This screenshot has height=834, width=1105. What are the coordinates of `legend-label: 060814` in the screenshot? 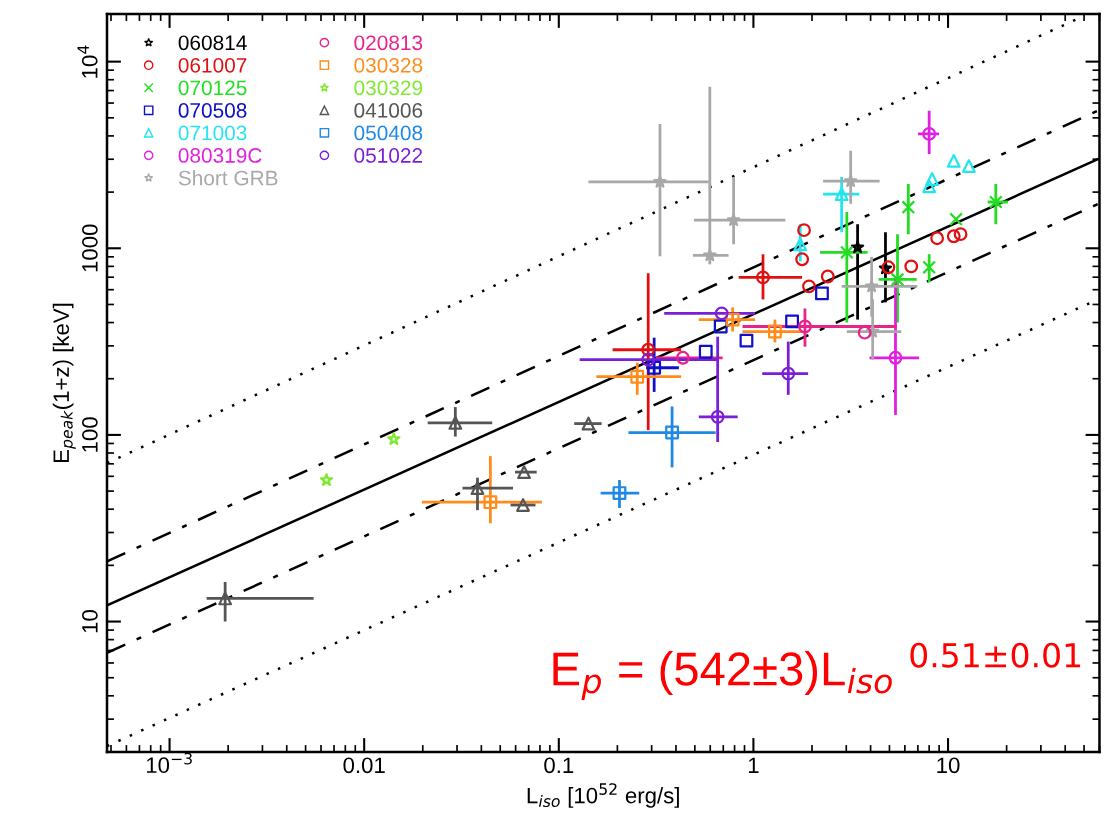 It's located at (212, 43).